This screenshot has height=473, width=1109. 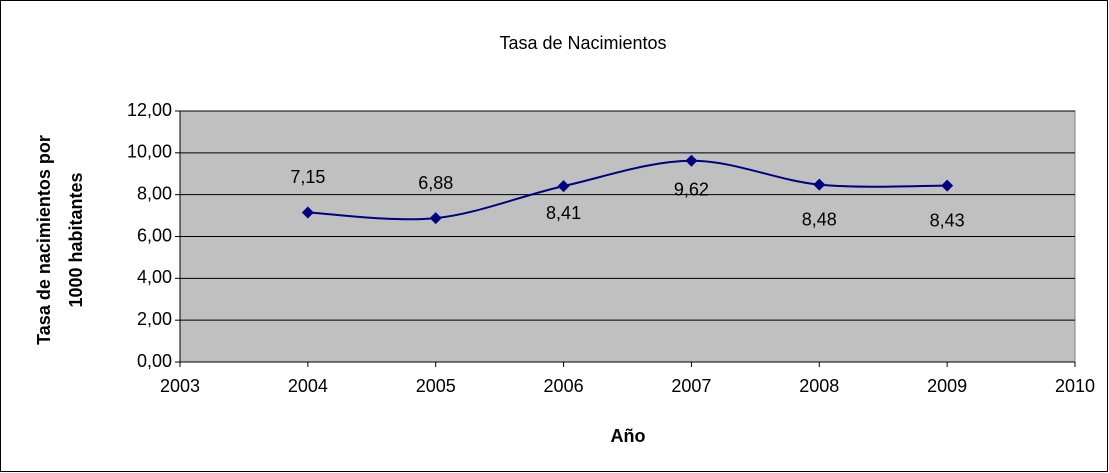 What do you see at coordinates (154, 319) in the screenshot?
I see `y-tick-label: 2,00` at bounding box center [154, 319].